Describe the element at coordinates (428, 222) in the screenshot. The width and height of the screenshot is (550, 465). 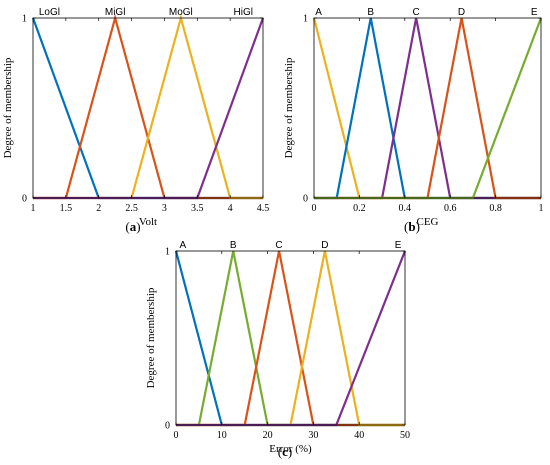
I see `x-axis-label: CEG` at that location.